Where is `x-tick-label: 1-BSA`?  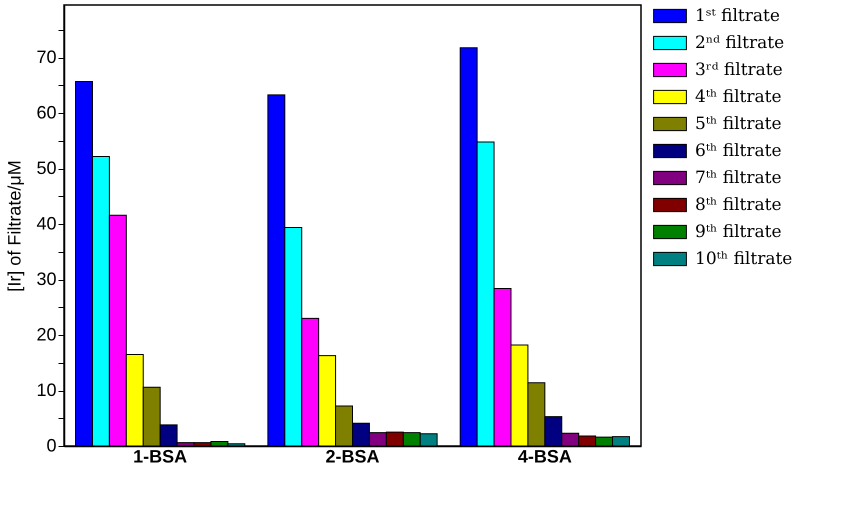 x-tick-label: 1-BSA is located at coordinates (160, 456).